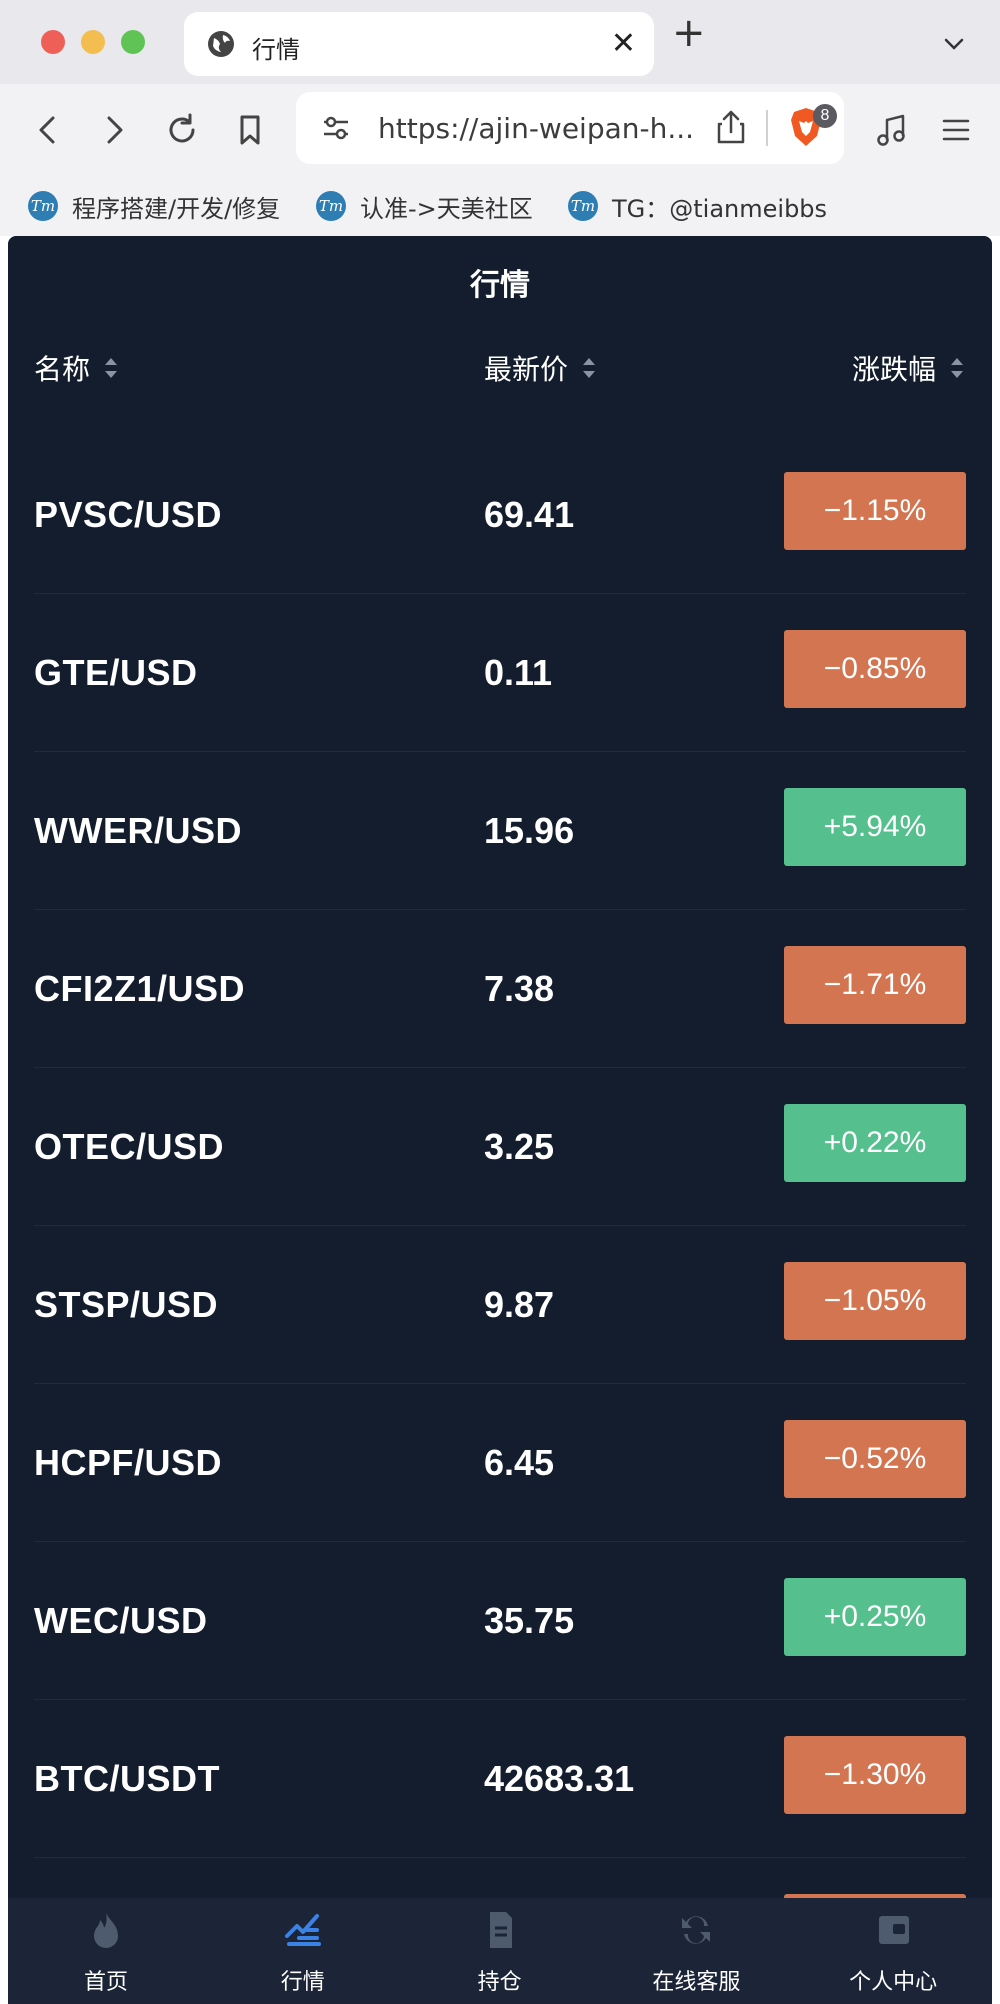 The height and width of the screenshot is (2004, 1000). Describe the element at coordinates (893, 1982) in the screenshot. I see `tab-label: 个人中心` at that location.